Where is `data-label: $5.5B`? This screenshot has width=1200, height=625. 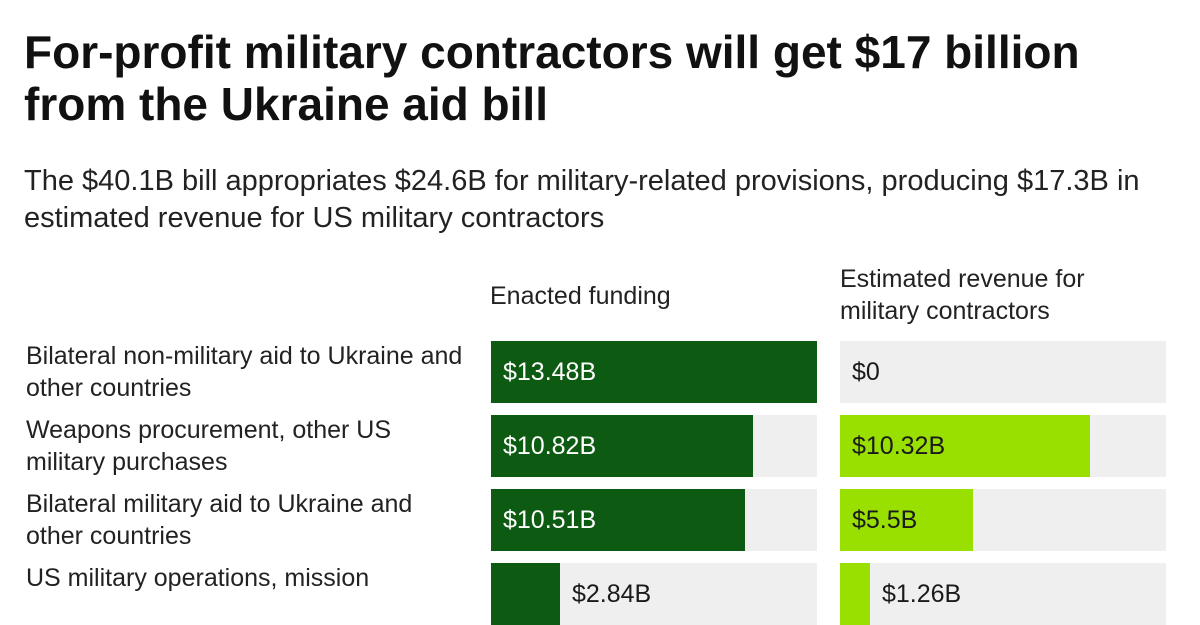 data-label: $5.5B is located at coordinates (885, 520).